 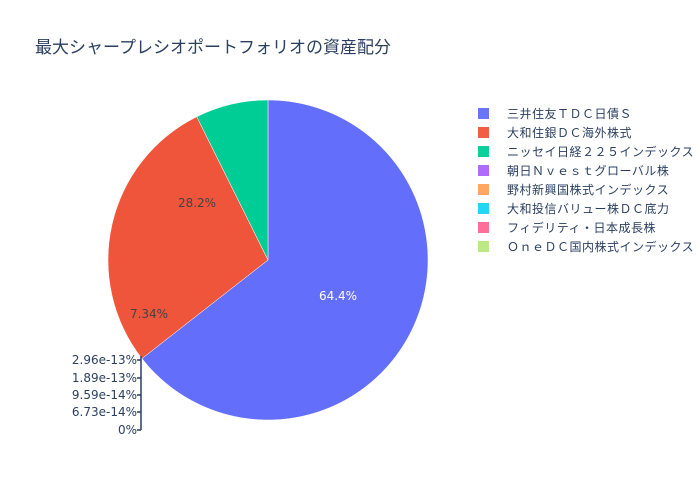 I want to click on legend-item: 三井住友ＴＤＣ日債Ｓ, so click(x=582, y=113).